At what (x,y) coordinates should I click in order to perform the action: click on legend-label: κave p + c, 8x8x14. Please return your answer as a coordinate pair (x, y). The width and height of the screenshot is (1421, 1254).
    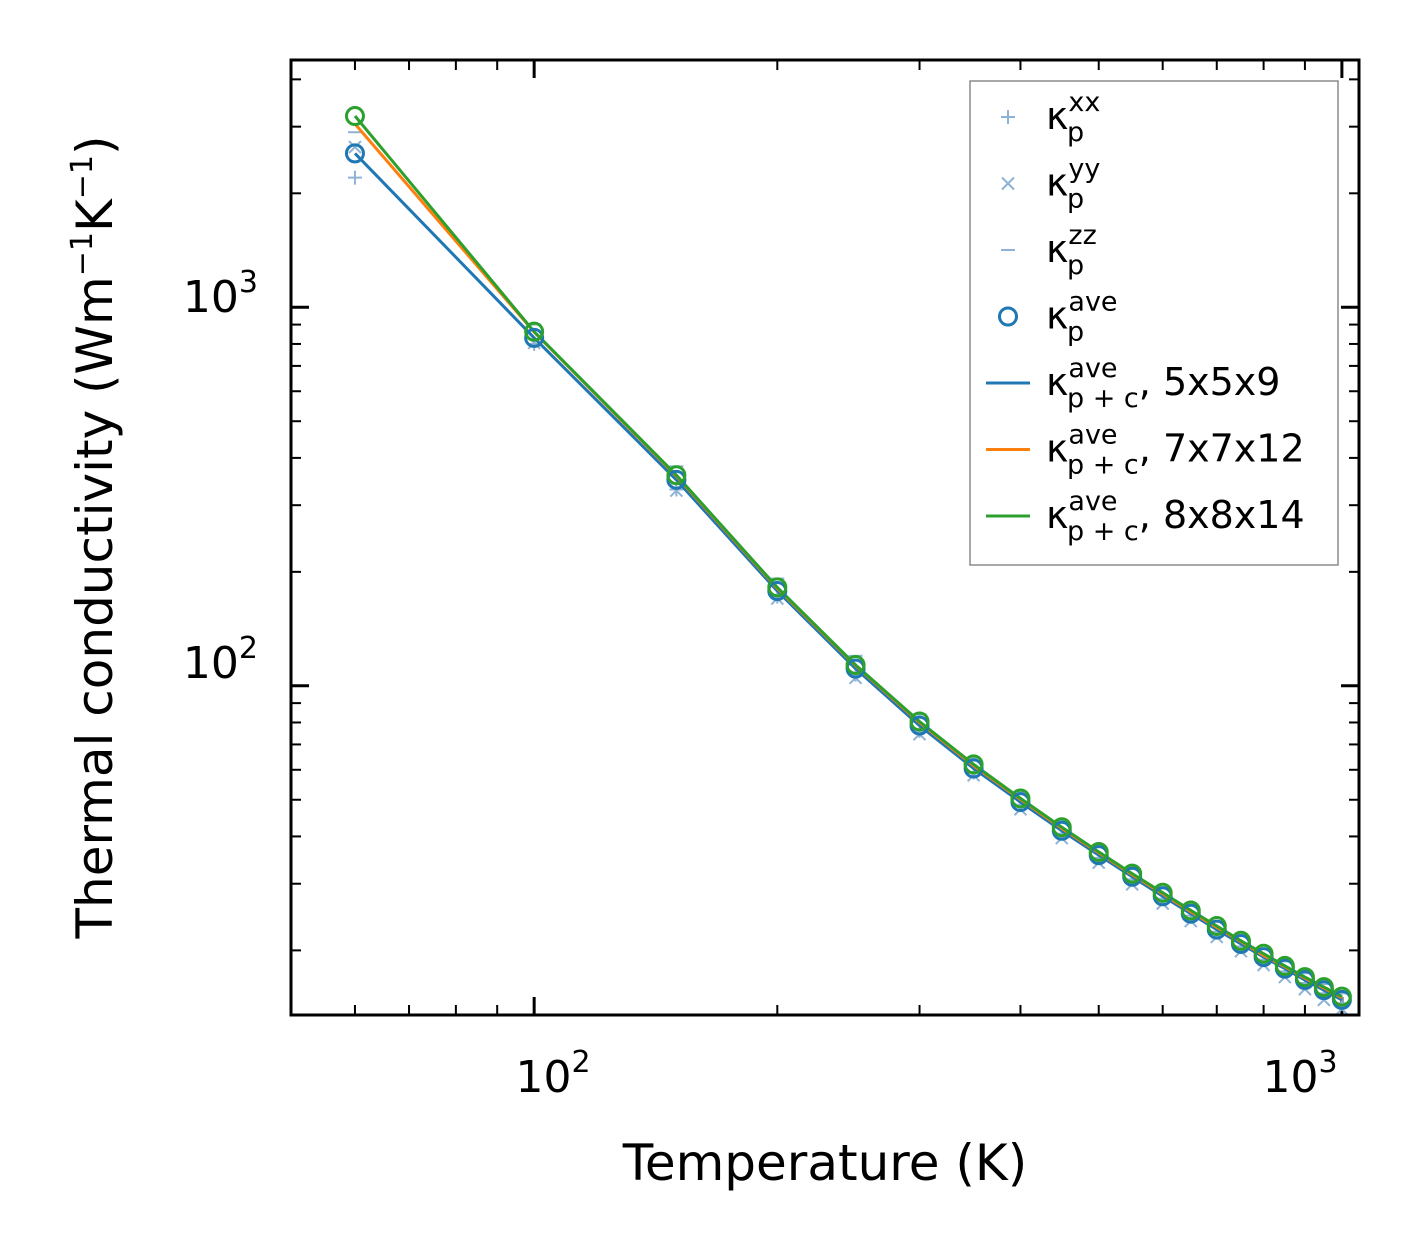
    Looking at the image, I should click on (1175, 516).